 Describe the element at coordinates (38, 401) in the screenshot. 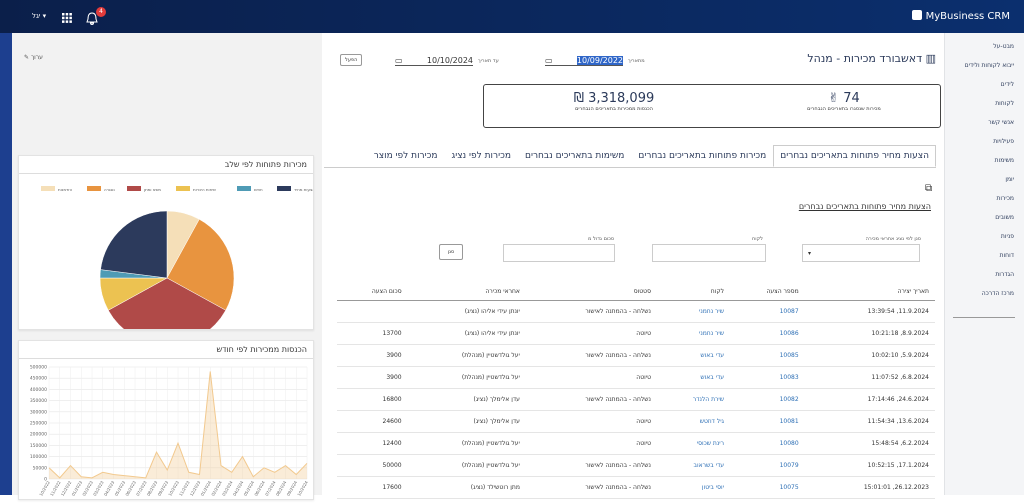

I see `y-tick-label: 350000` at that location.